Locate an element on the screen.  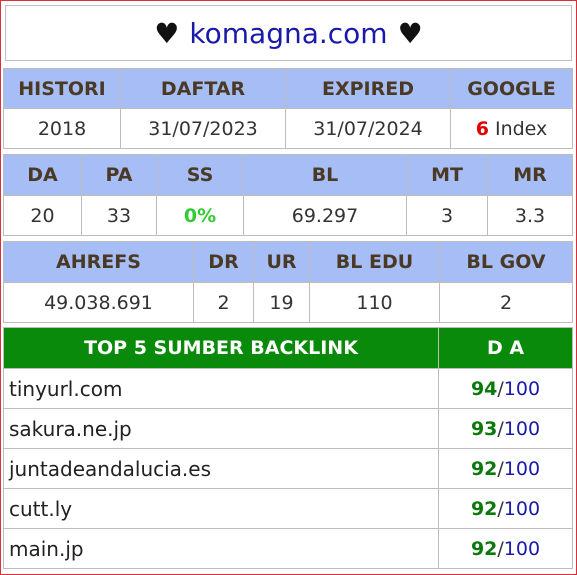
value-mr: 3.3 is located at coordinates (530, 215).